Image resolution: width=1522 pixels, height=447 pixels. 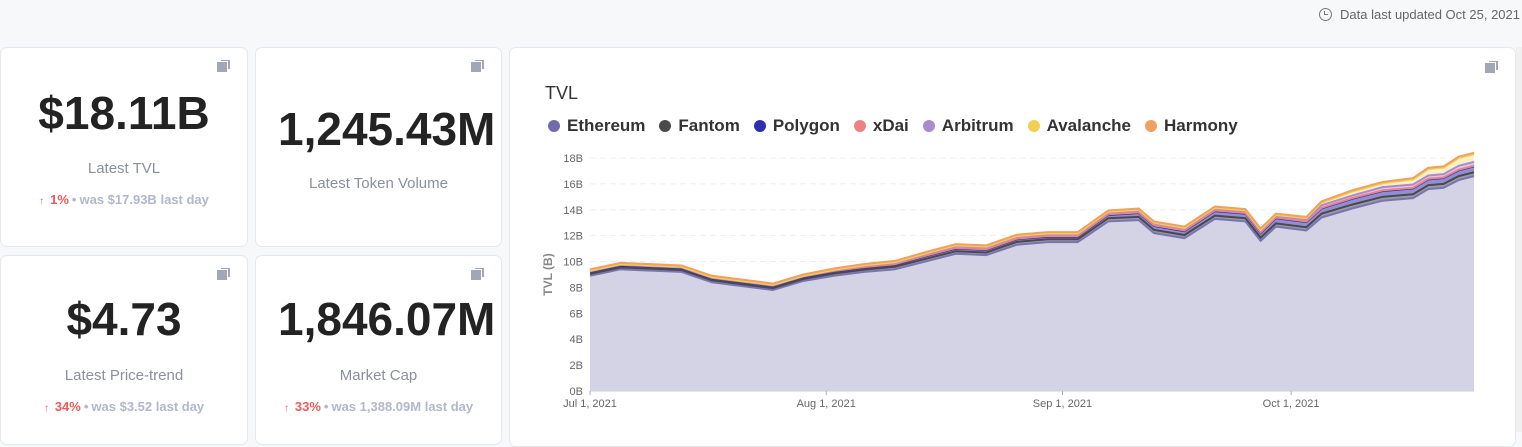 I want to click on y-axis-label: TVL (B), so click(x=548, y=274).